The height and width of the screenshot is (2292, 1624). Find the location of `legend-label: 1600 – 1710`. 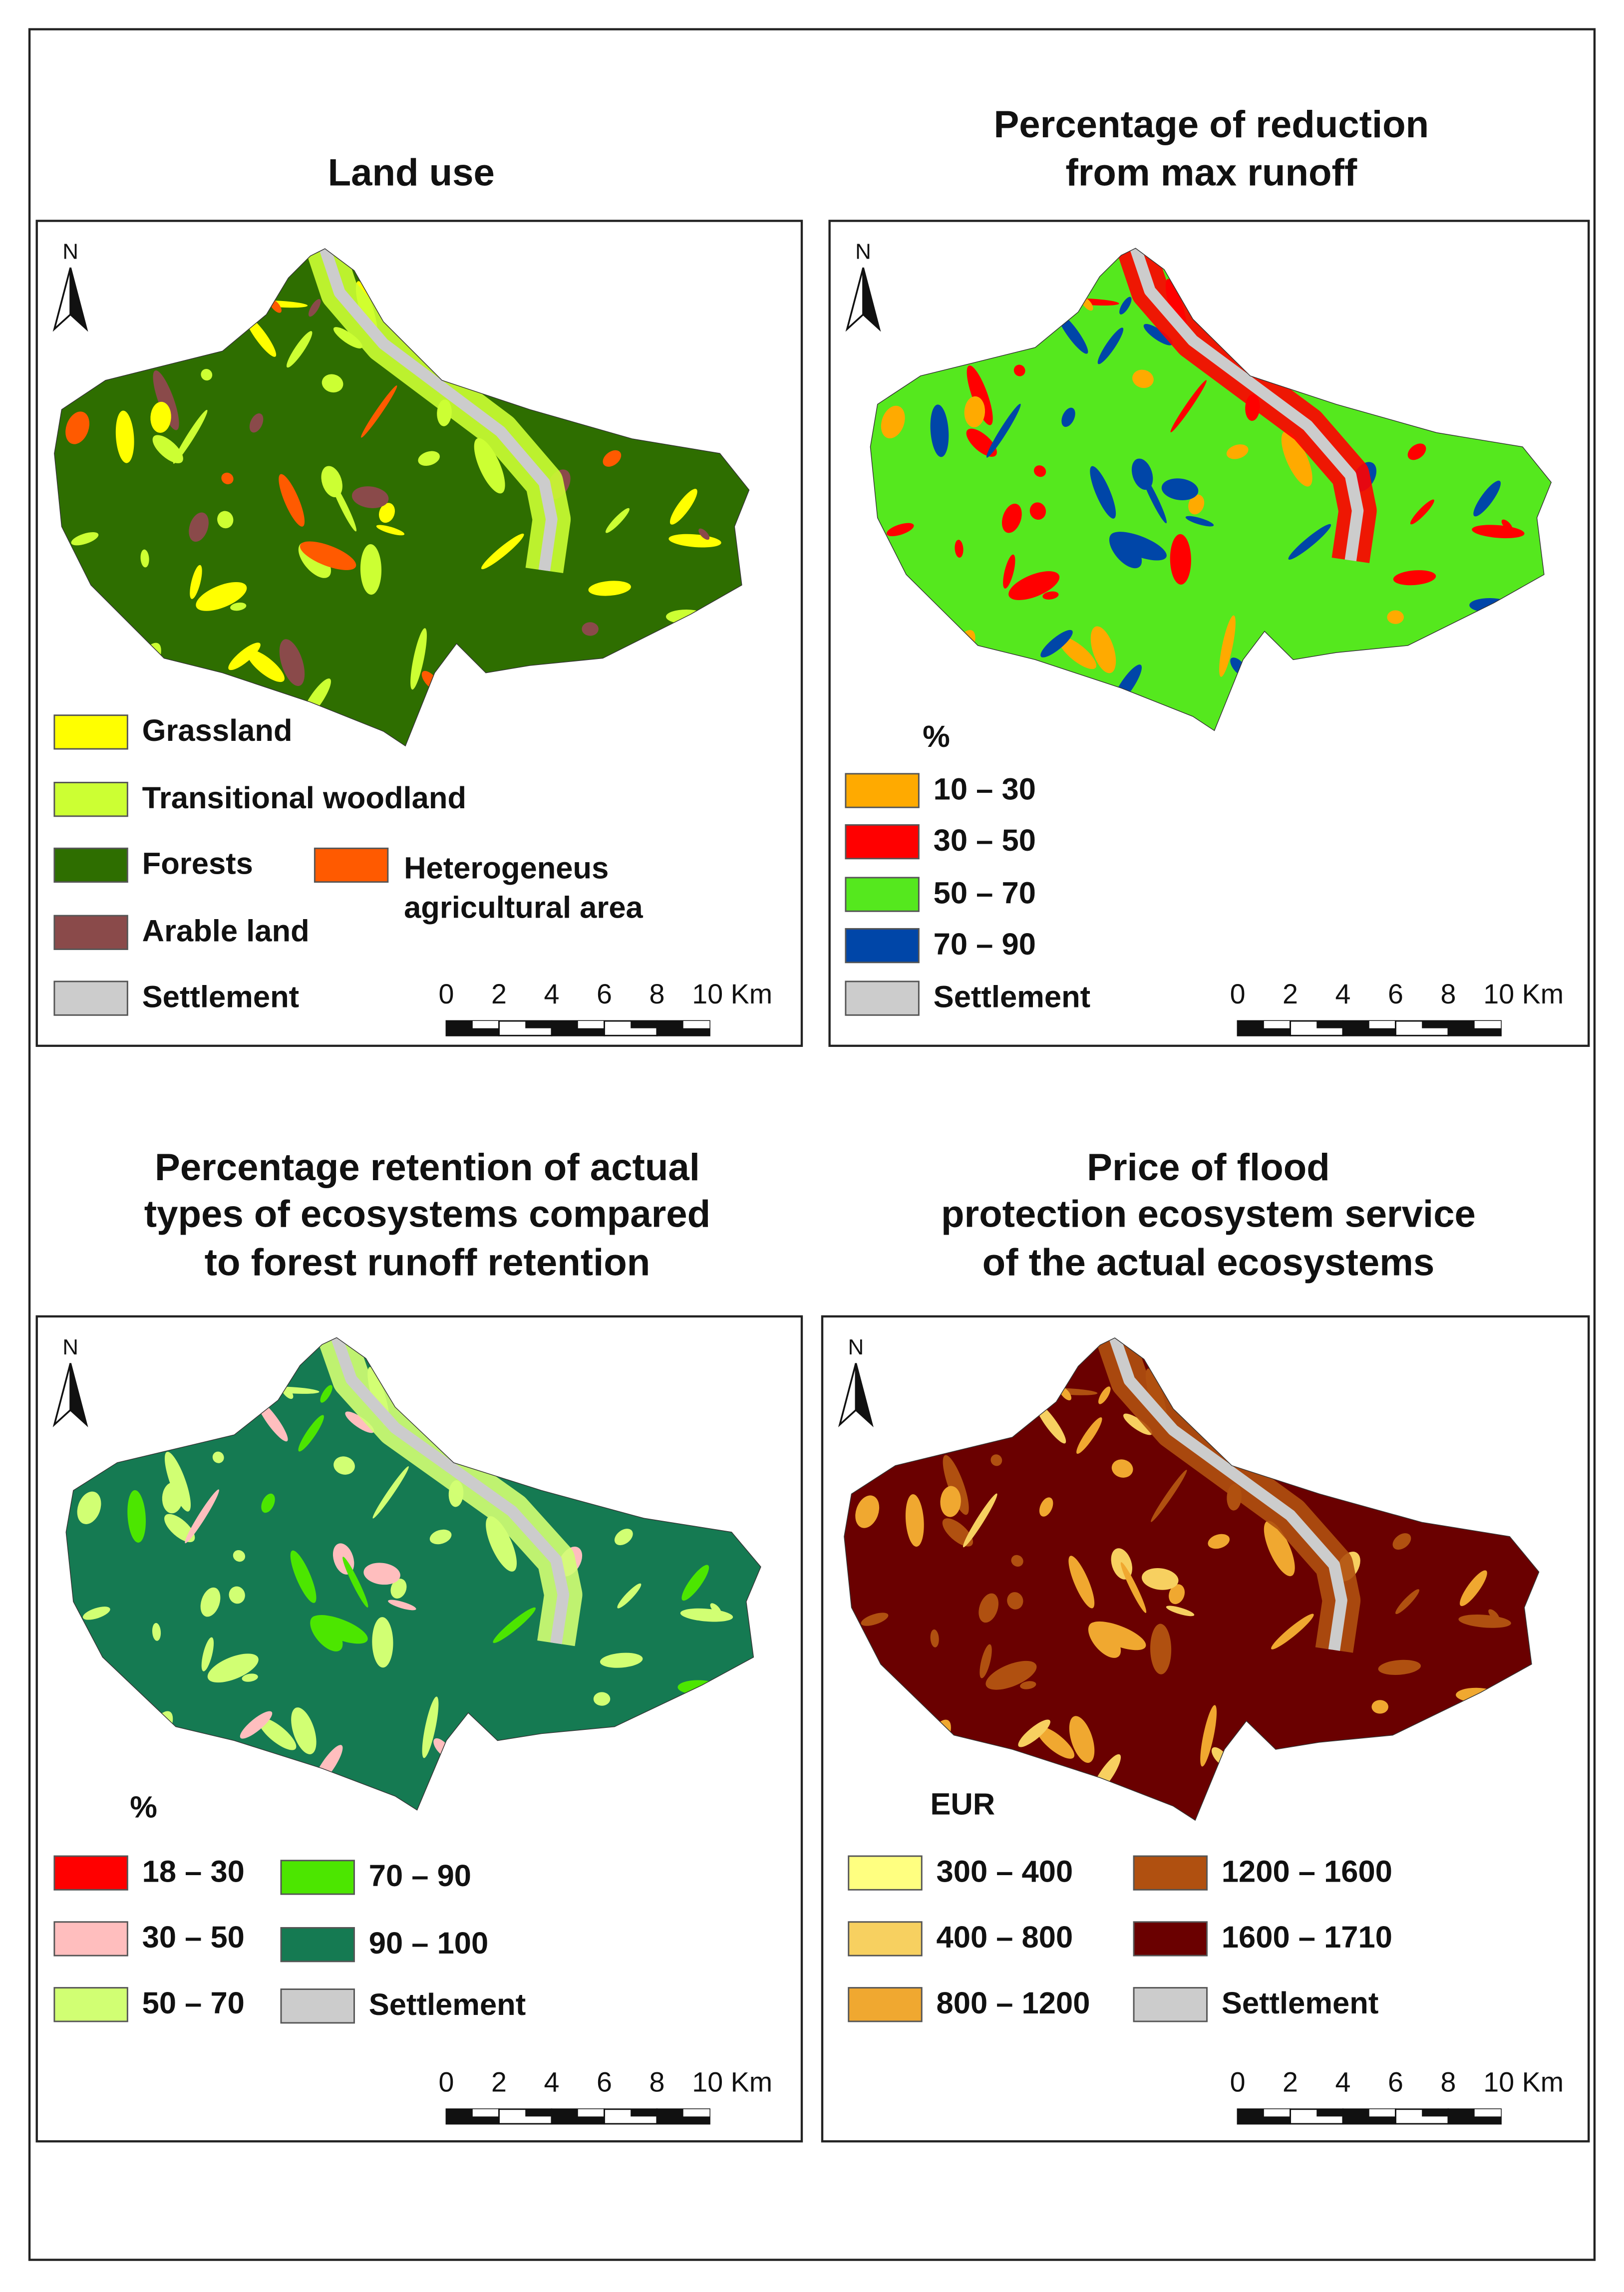

legend-label: 1600 – 1710 is located at coordinates (1307, 1938).